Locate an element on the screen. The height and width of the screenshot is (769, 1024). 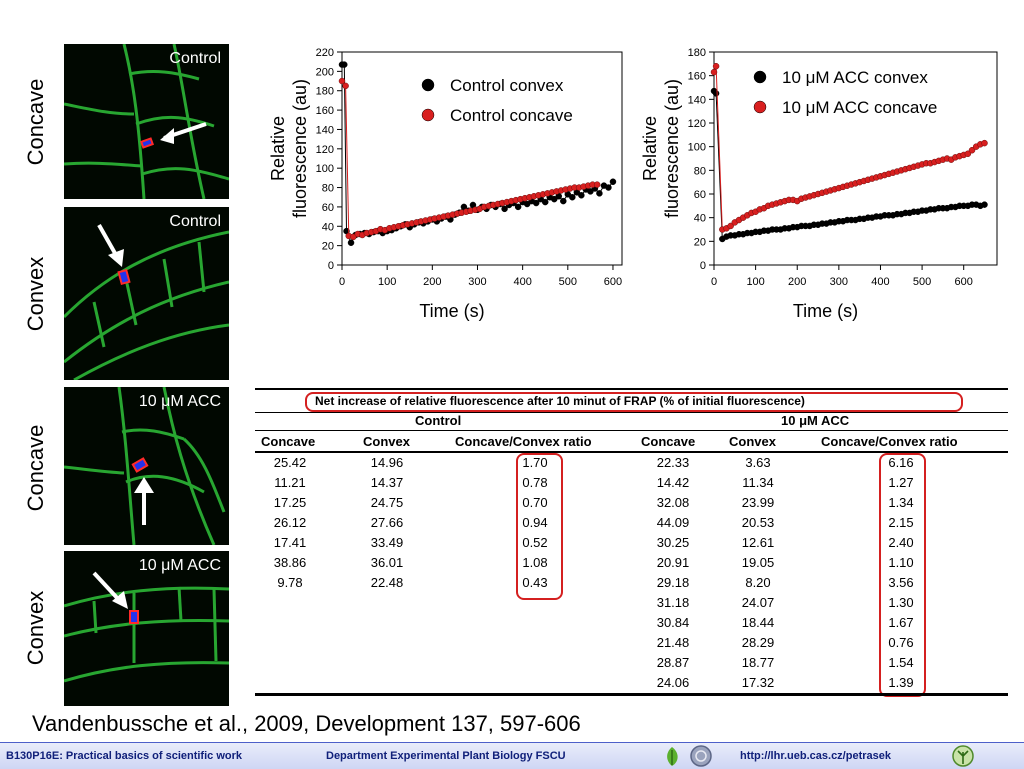
micrograph-control-concave: Control is located at coordinates (146, 121).